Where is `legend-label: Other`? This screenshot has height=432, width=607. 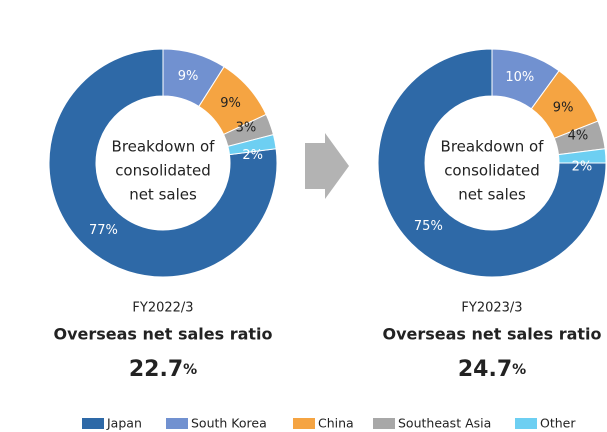
legend-label: Other is located at coordinates (558, 423).